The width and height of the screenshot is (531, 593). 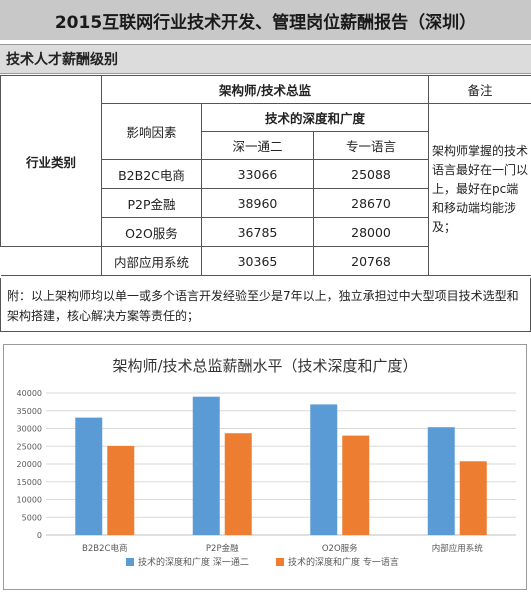 I want to click on industry-label: 行业类别, so click(x=50, y=162).